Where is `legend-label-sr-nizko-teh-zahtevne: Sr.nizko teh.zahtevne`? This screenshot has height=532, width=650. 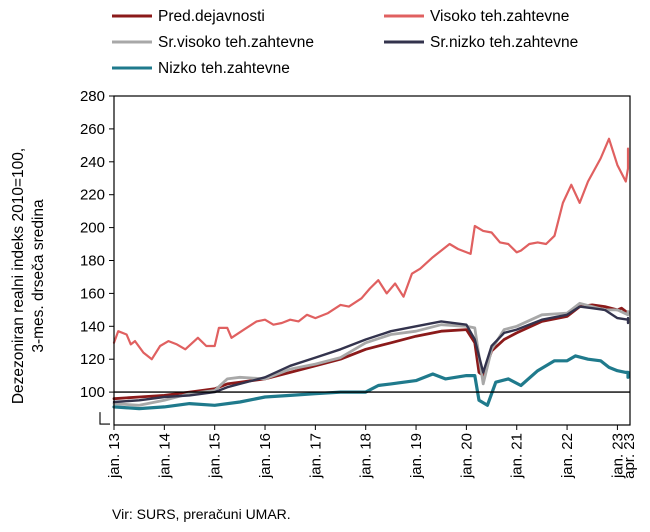
legend-label-sr-nizko-teh-zahtevne: Sr.nizko teh.zahtevne is located at coordinates (504, 42).